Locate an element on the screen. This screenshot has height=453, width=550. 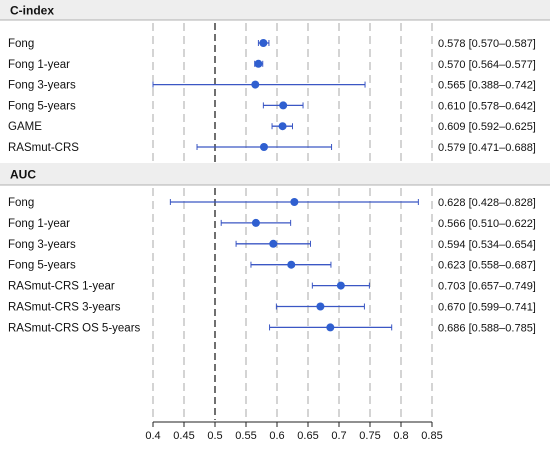
row-label: GAME is located at coordinates (25, 127).